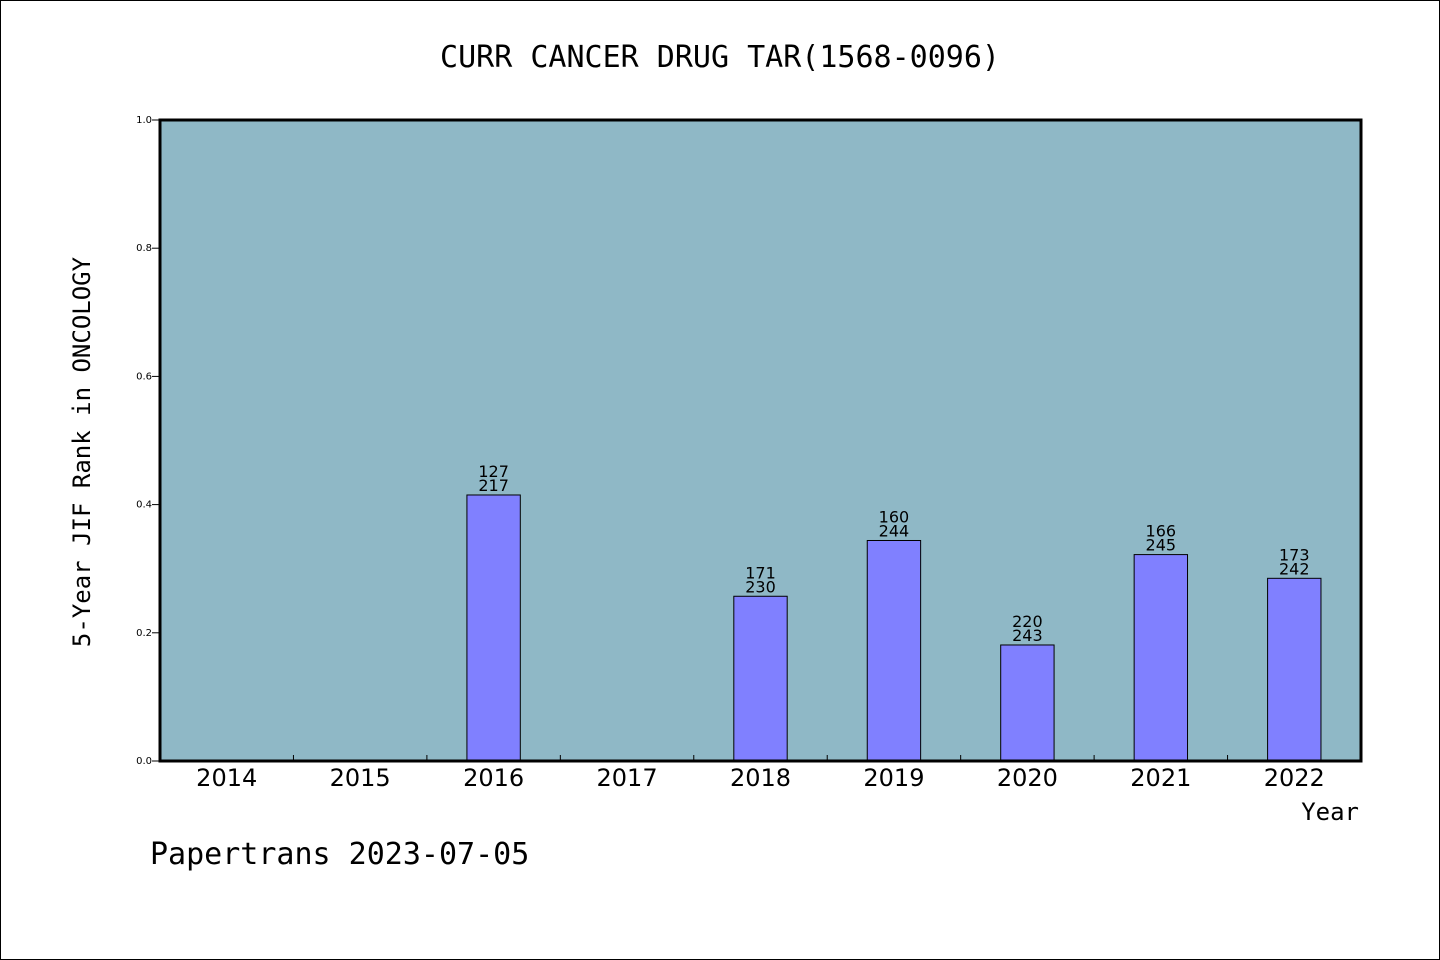  What do you see at coordinates (1161, 658) in the screenshot?
I see `bar-2021` at bounding box center [1161, 658].